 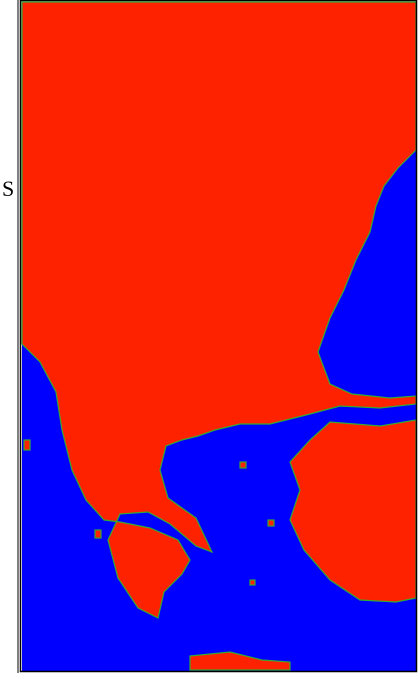 What do you see at coordinates (8, 188) in the screenshot?
I see `map-label: S` at bounding box center [8, 188].